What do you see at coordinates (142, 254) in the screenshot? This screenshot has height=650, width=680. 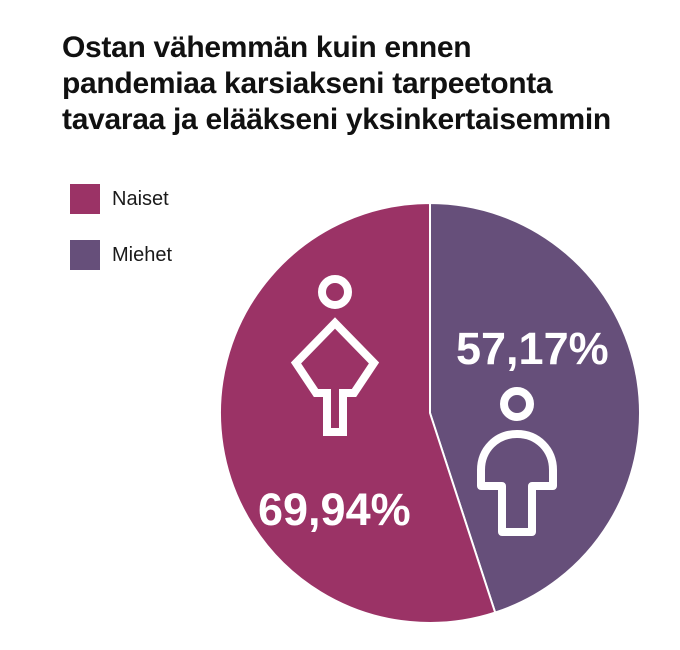 I see `legend-label: Miehet` at bounding box center [142, 254].